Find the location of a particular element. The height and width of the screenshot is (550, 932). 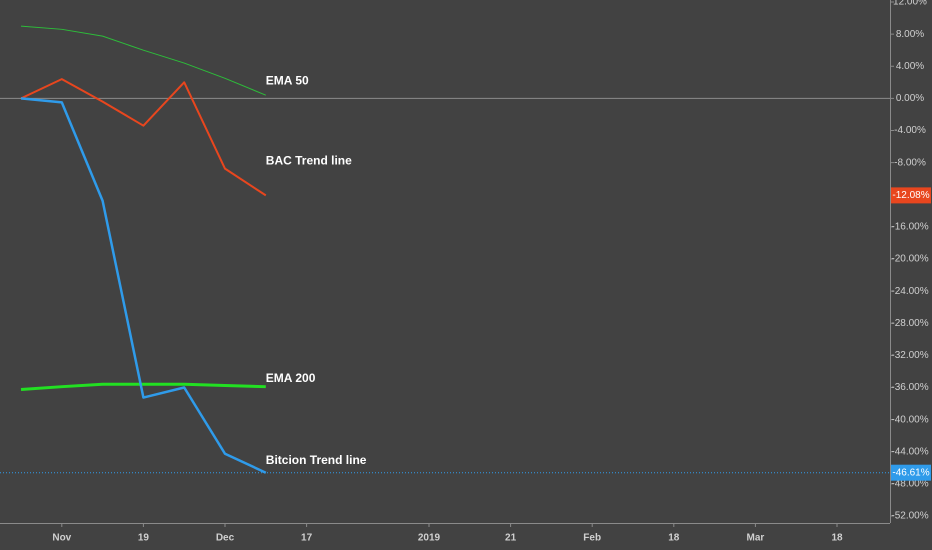

x-tick-label: Dec is located at coordinates (225, 538).